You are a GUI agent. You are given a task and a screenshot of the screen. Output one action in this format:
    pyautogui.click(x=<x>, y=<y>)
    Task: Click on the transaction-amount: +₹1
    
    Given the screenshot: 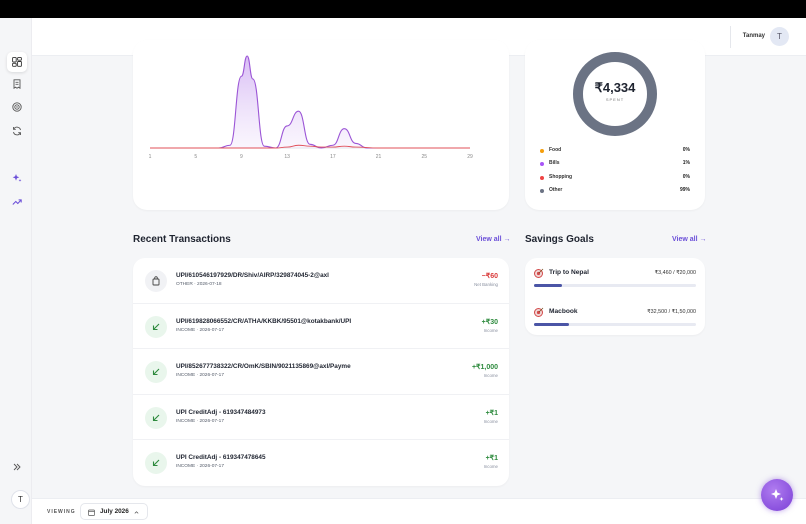 What is the action you would take?
    pyautogui.click(x=491, y=459)
    